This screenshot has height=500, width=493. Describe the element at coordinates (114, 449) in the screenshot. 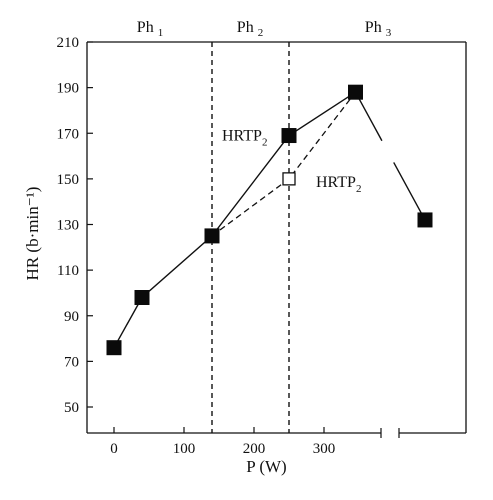

I see `x-tick-label: 0` at that location.